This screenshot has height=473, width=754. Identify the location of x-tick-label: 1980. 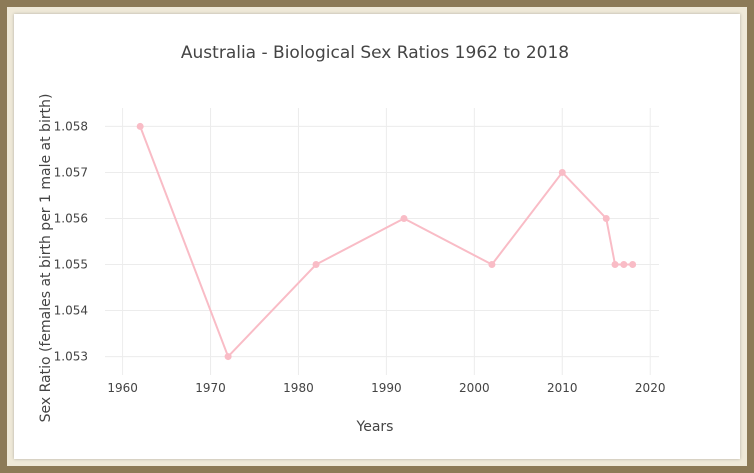
(298, 388).